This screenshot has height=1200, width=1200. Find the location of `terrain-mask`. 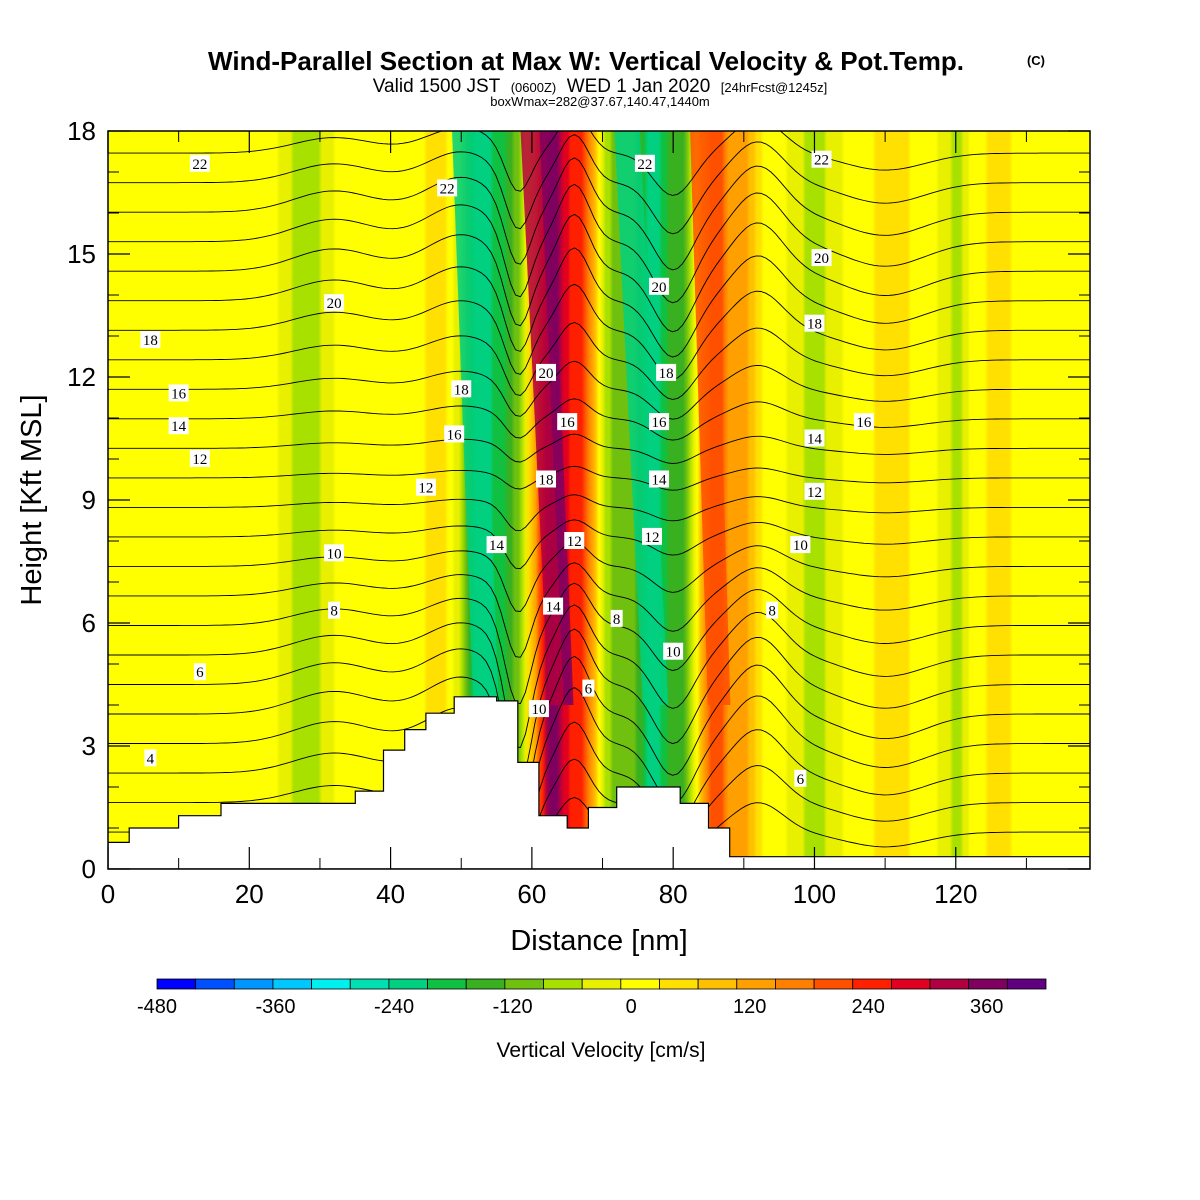

terrain-mask is located at coordinates (599, 782).